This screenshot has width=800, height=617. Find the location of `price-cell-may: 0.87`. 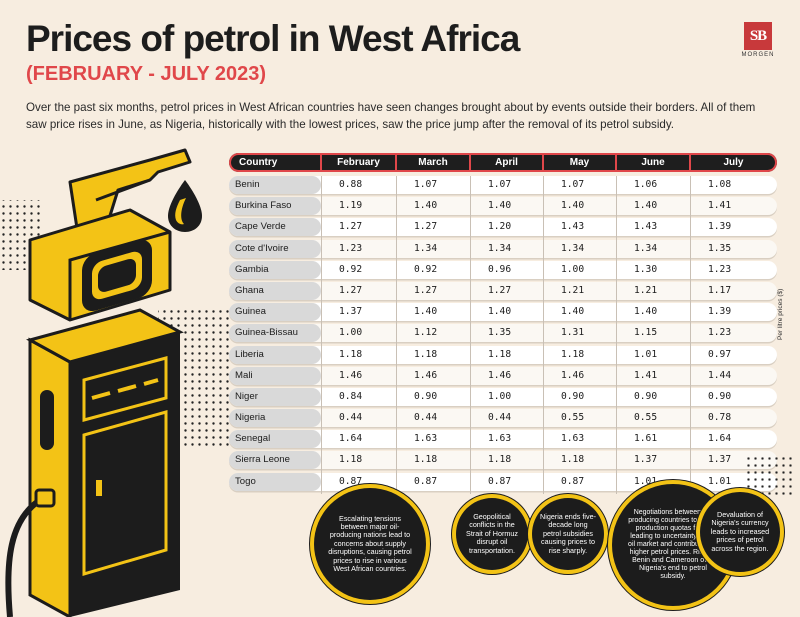

price-cell-may: 0.87 is located at coordinates (573, 481).